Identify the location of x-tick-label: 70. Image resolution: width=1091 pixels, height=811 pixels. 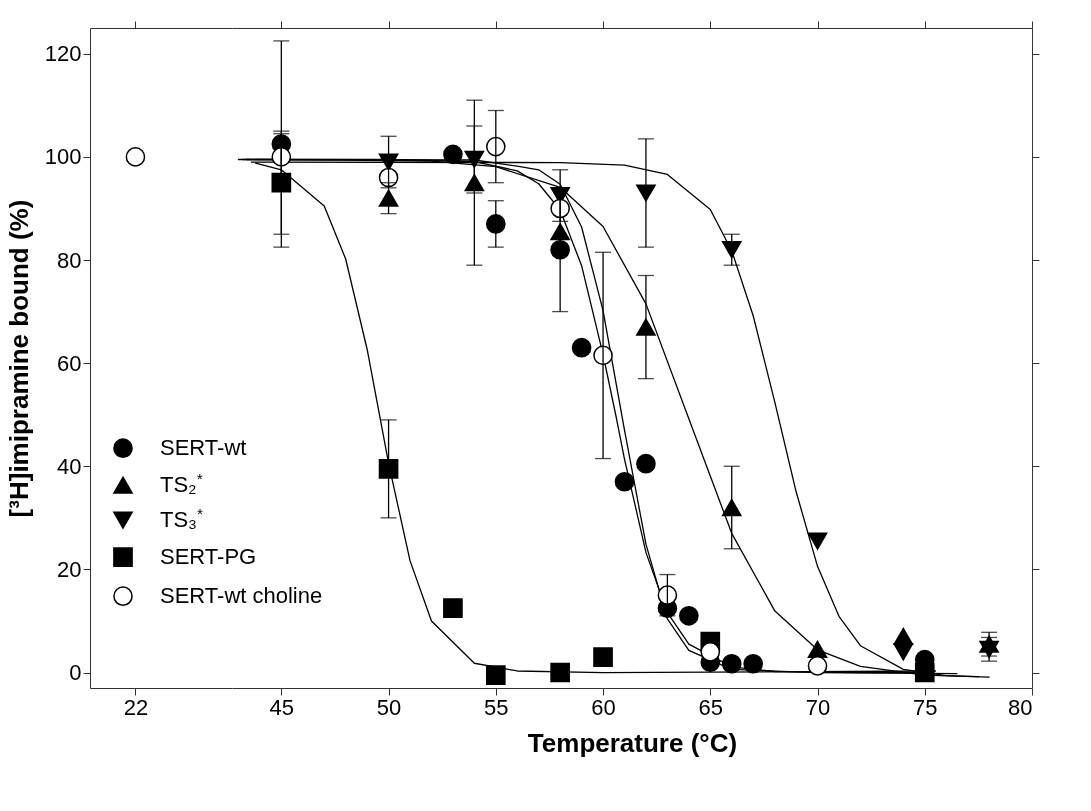
(818, 707).